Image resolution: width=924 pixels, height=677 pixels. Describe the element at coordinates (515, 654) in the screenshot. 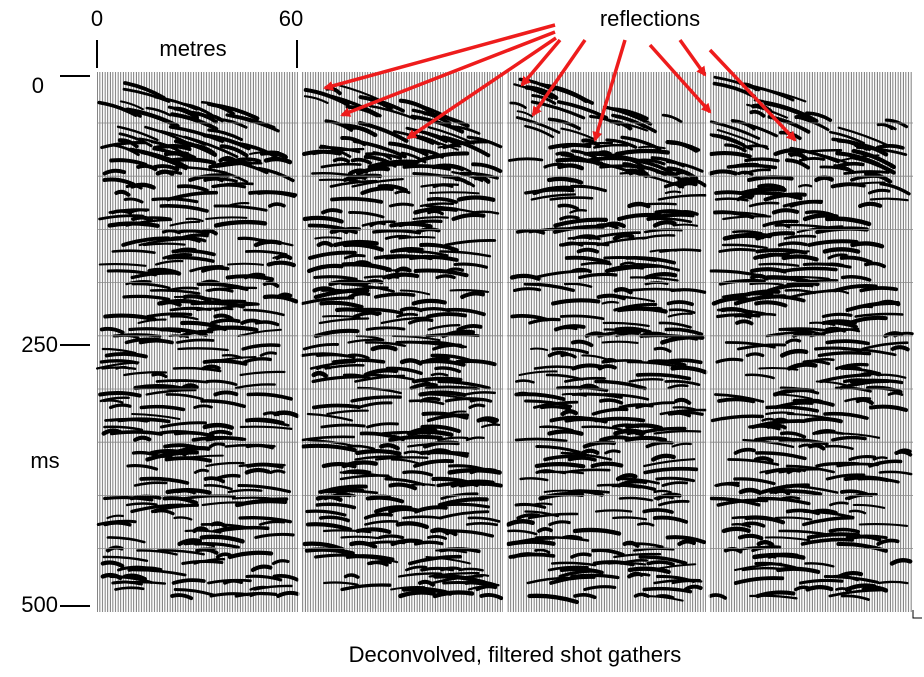

I see `caption: Deconvolved, filtered shot gathers` at that location.